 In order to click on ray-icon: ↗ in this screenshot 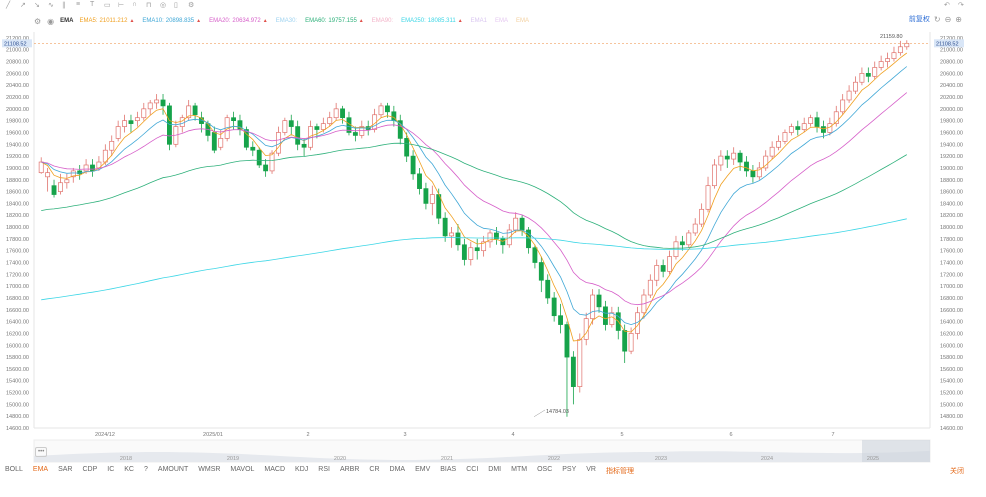, I will do `click(23, 5)`.